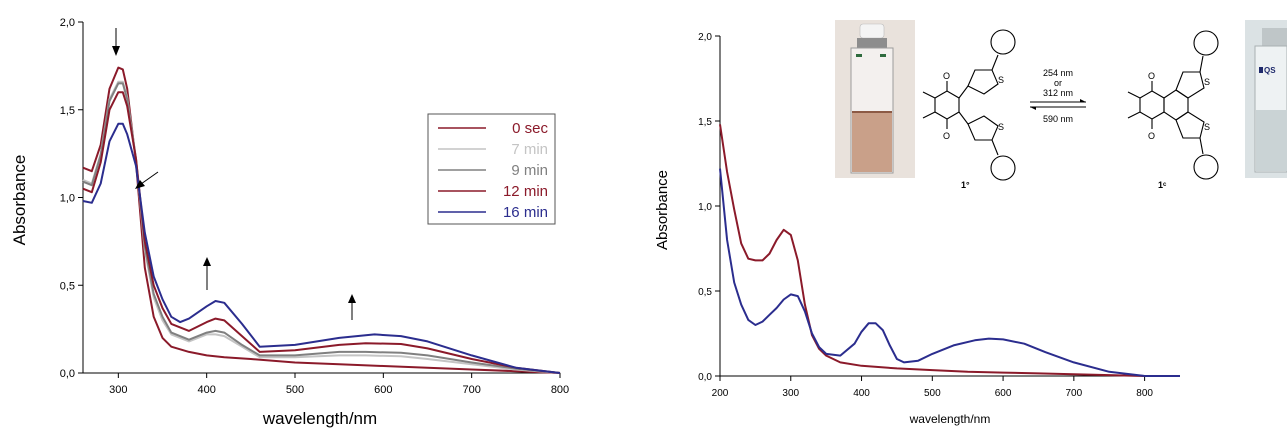 This screenshot has width=1287, height=435. What do you see at coordinates (1003, 393) in the screenshot?
I see `right-x-tick-label: 600` at bounding box center [1003, 393].